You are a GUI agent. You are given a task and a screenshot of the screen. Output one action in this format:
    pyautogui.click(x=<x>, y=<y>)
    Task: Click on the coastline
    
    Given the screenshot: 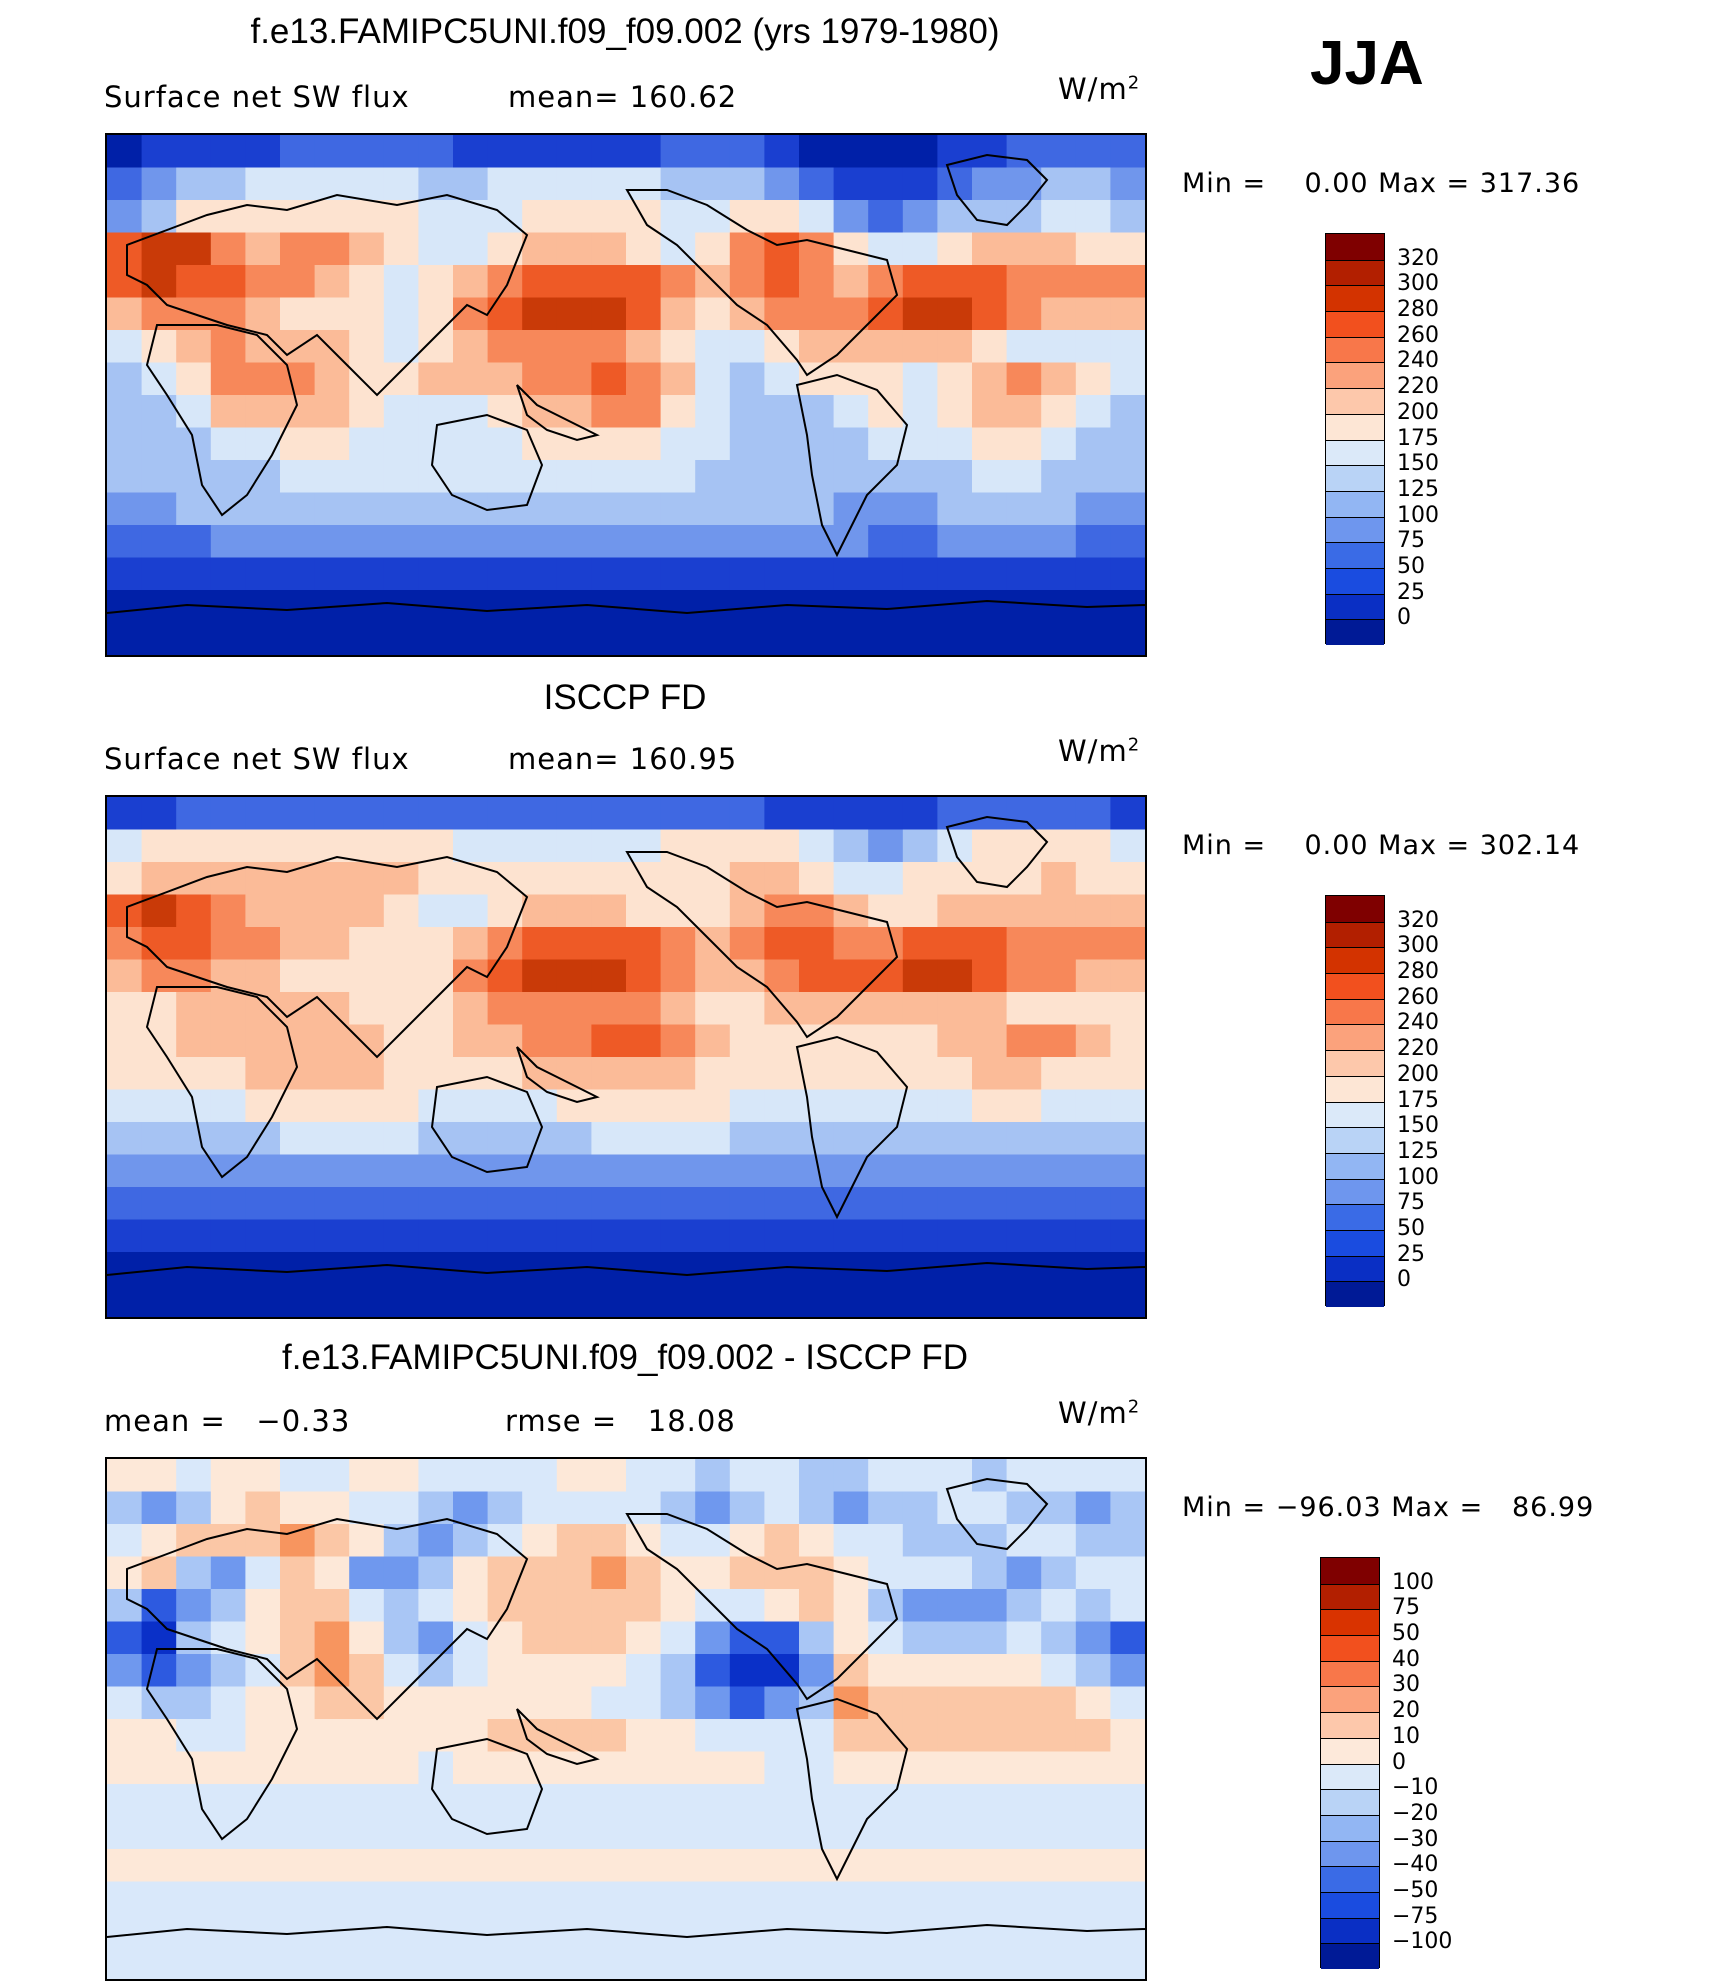 What is the action you would take?
    pyautogui.click(x=222, y=1082)
    